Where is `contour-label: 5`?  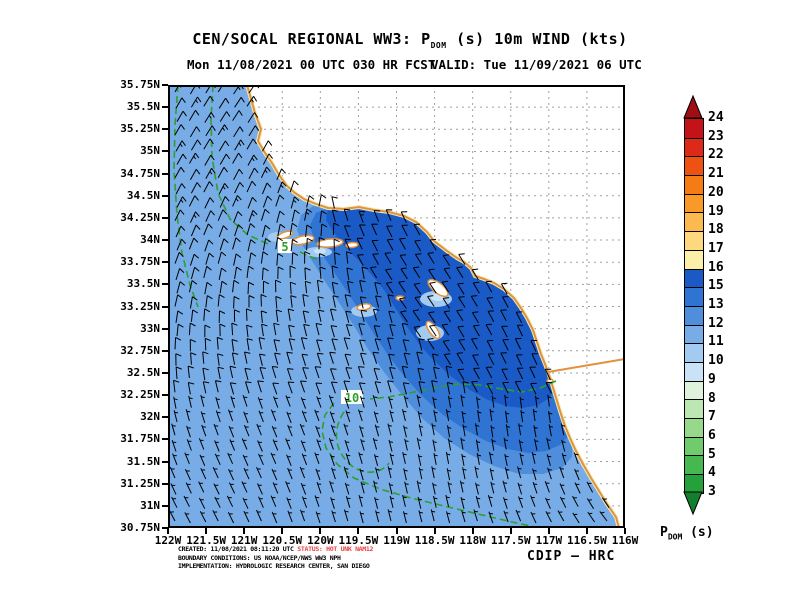
contour-label: 5 is located at coordinates (284, 247).